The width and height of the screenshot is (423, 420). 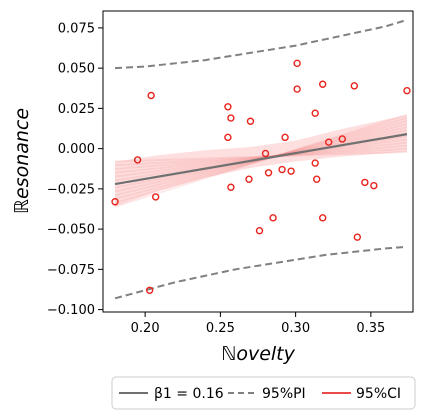 What do you see at coordinates (71, 189) in the screenshot?
I see `y-tick-label: −0.025` at bounding box center [71, 189].